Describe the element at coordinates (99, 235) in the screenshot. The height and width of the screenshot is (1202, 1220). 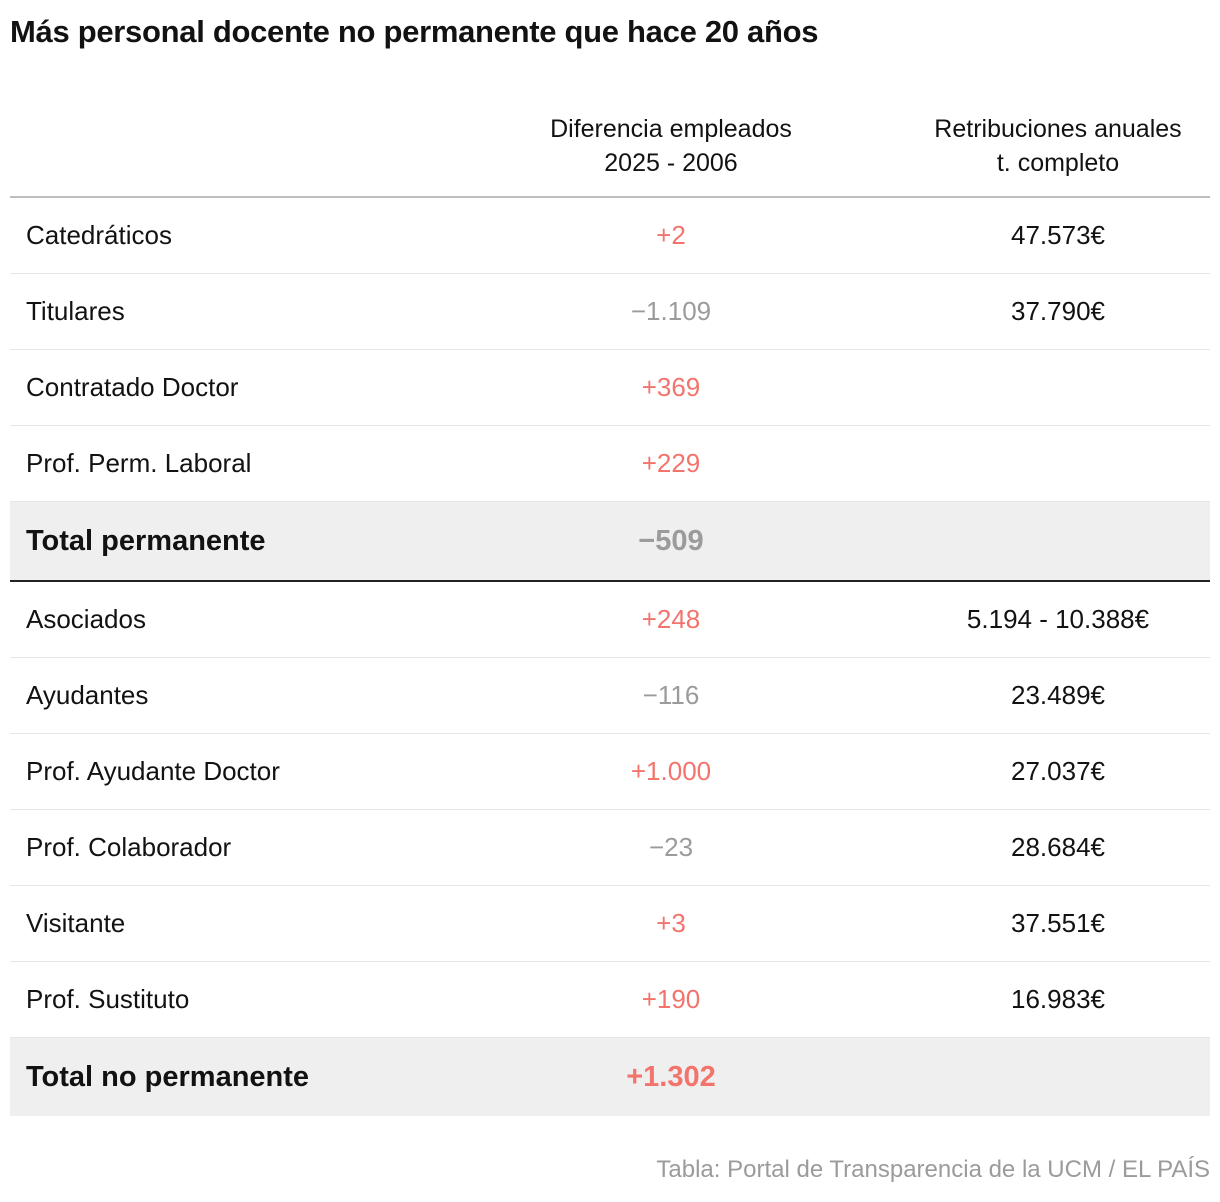
I see `row-label: Catedráticos` at that location.